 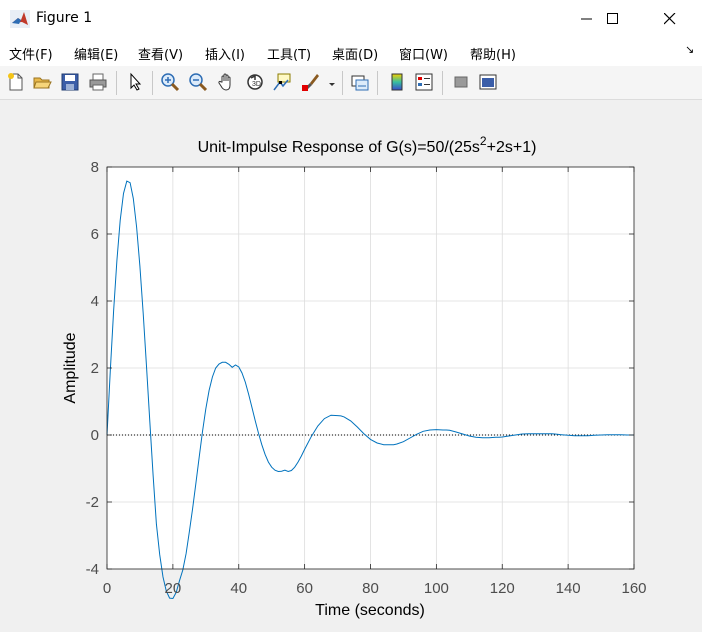 I want to click on save-button, so click(x=70, y=82).